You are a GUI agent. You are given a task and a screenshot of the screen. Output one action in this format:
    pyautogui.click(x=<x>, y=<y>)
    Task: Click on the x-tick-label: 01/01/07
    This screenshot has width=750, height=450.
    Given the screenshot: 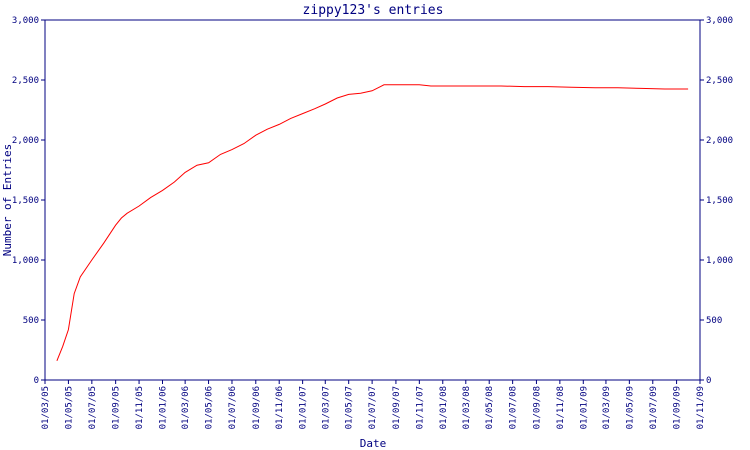 What is the action you would take?
    pyautogui.click(x=304, y=407)
    